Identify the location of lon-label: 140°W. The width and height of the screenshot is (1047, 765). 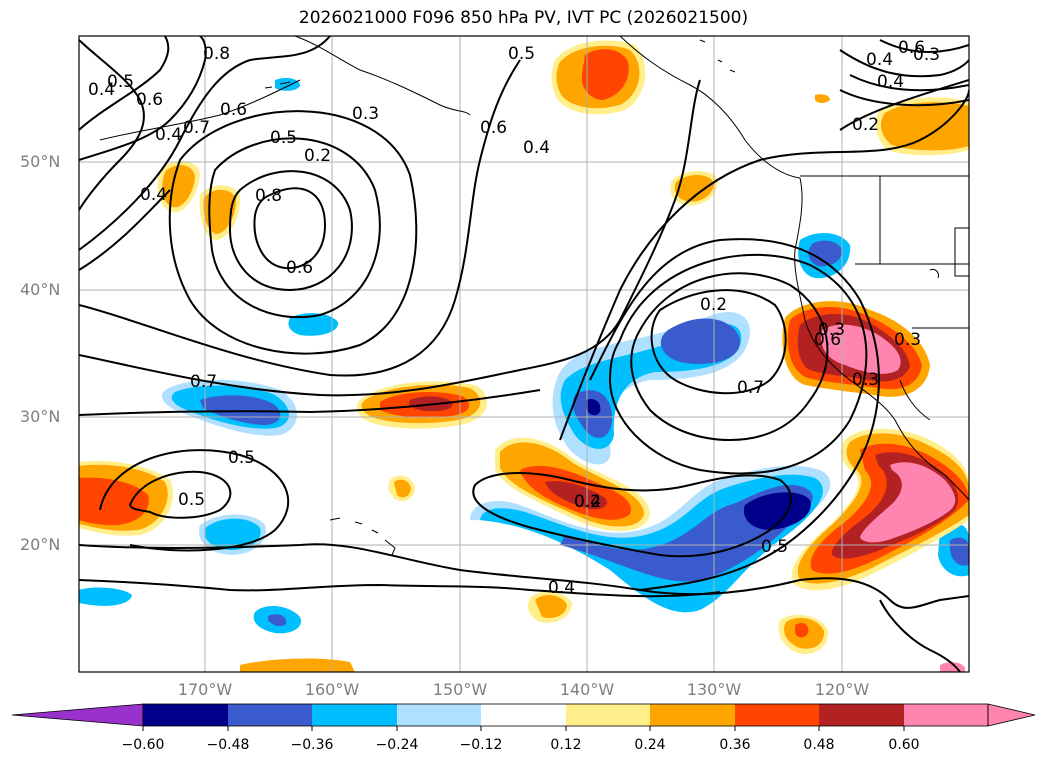
(587, 689).